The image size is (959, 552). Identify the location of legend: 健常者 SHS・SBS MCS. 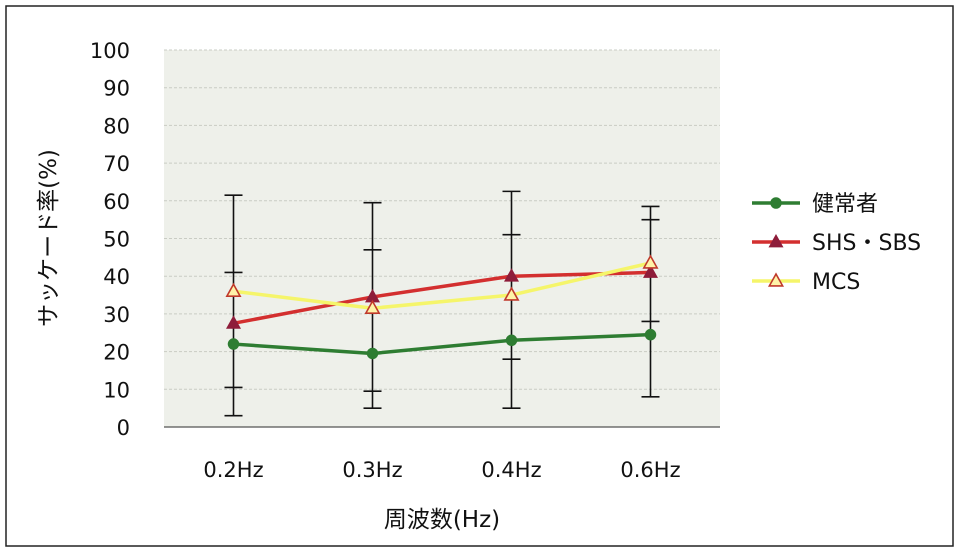
(836, 243).